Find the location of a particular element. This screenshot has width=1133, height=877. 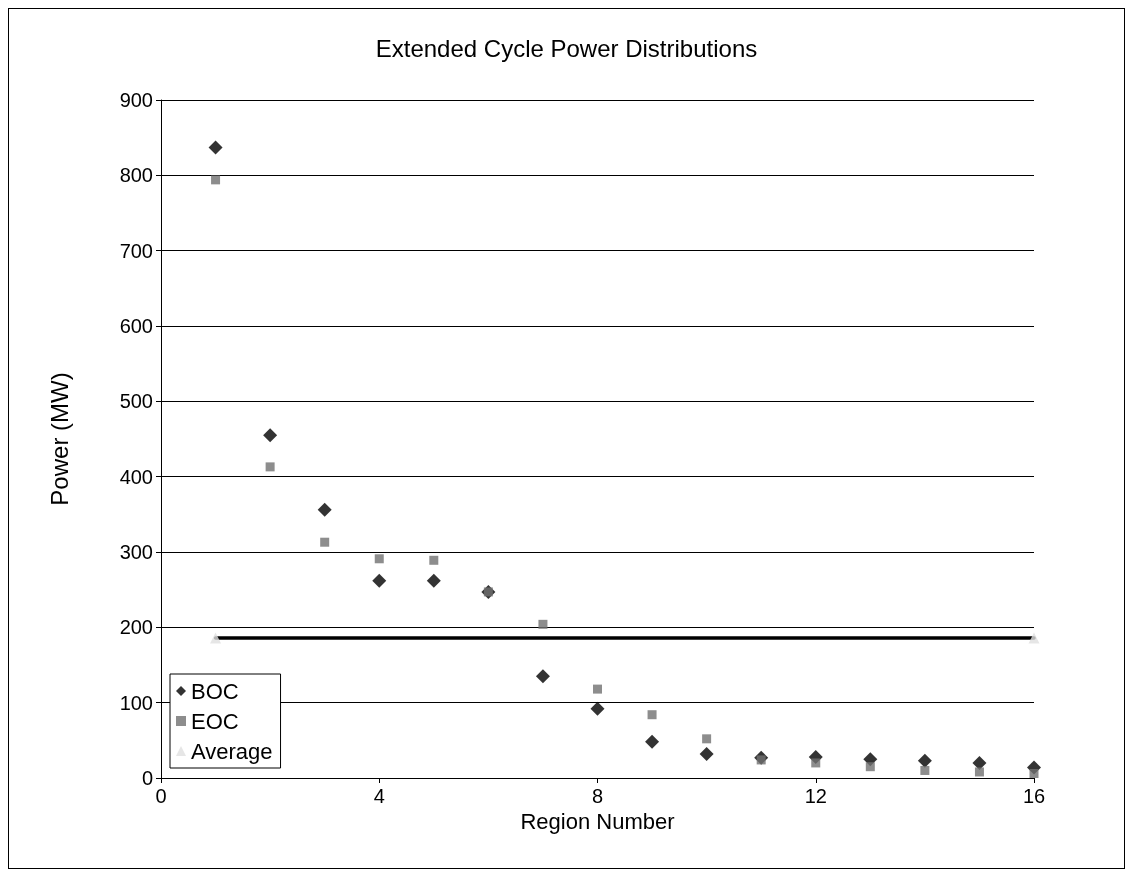

y-tick-label: 0 is located at coordinates (147, 778).